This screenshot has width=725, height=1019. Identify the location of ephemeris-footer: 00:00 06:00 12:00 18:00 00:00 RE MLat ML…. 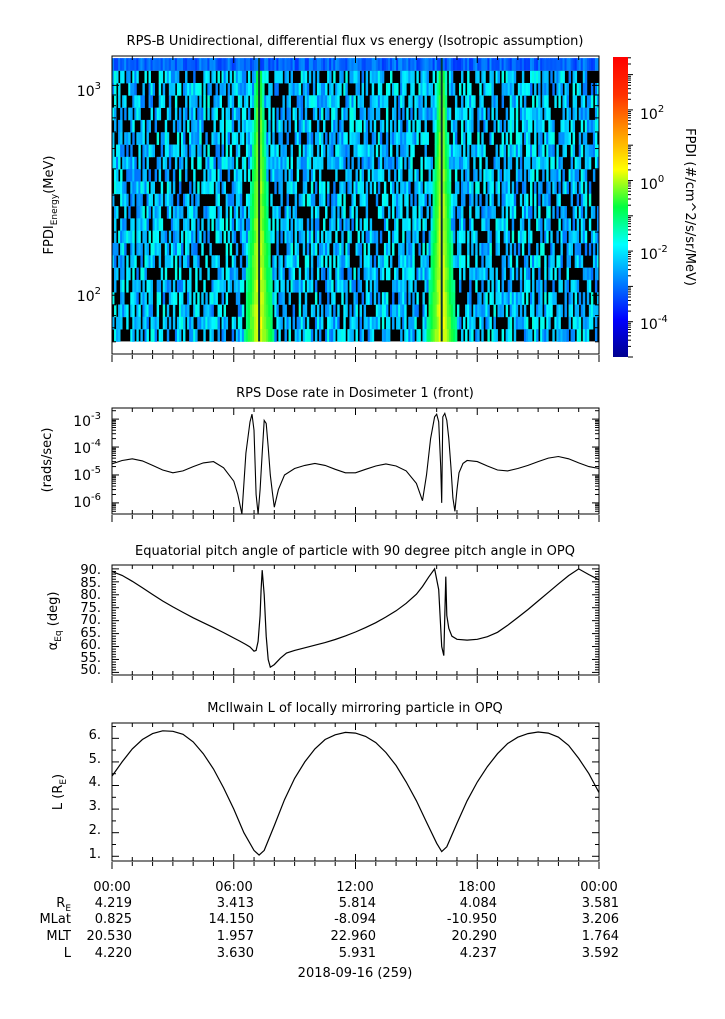
(329, 930).